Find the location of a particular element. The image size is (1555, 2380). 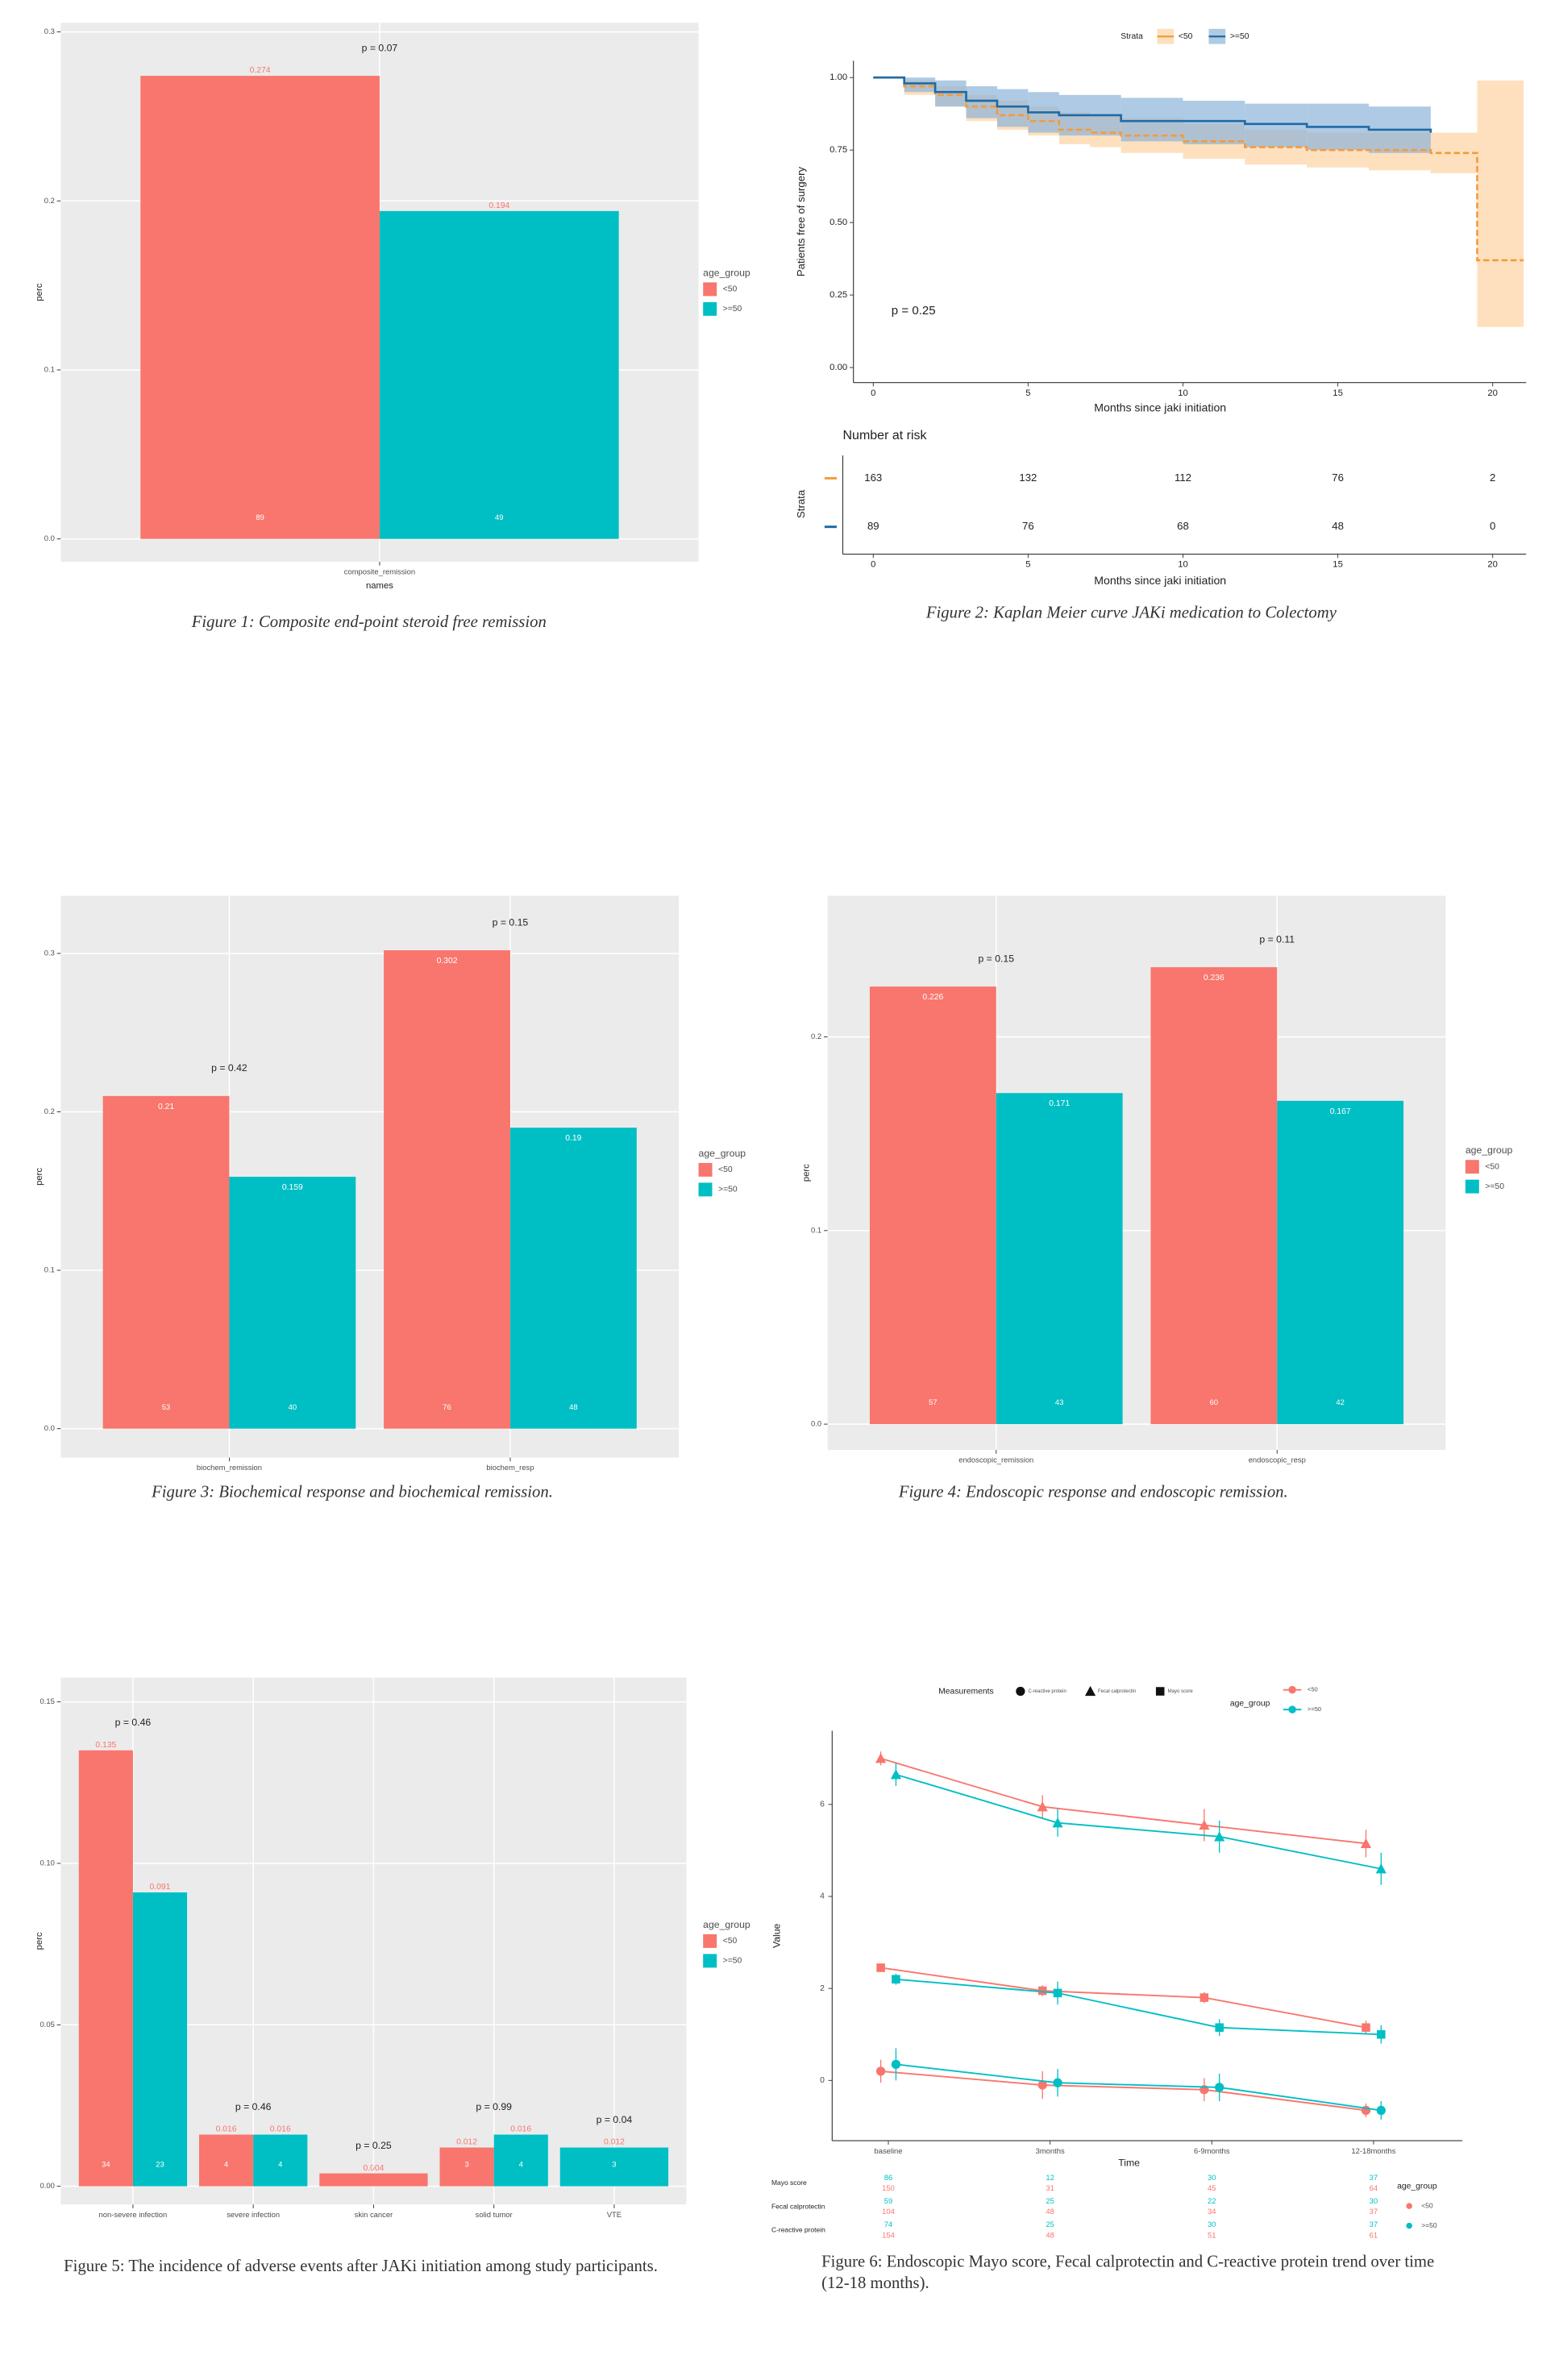

x-tick-label: 5 is located at coordinates (1027, 393).